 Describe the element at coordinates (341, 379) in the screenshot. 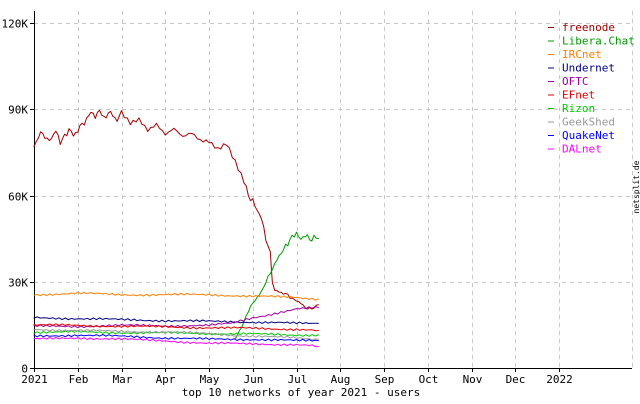

I see `x-tick-label: Aug` at that location.